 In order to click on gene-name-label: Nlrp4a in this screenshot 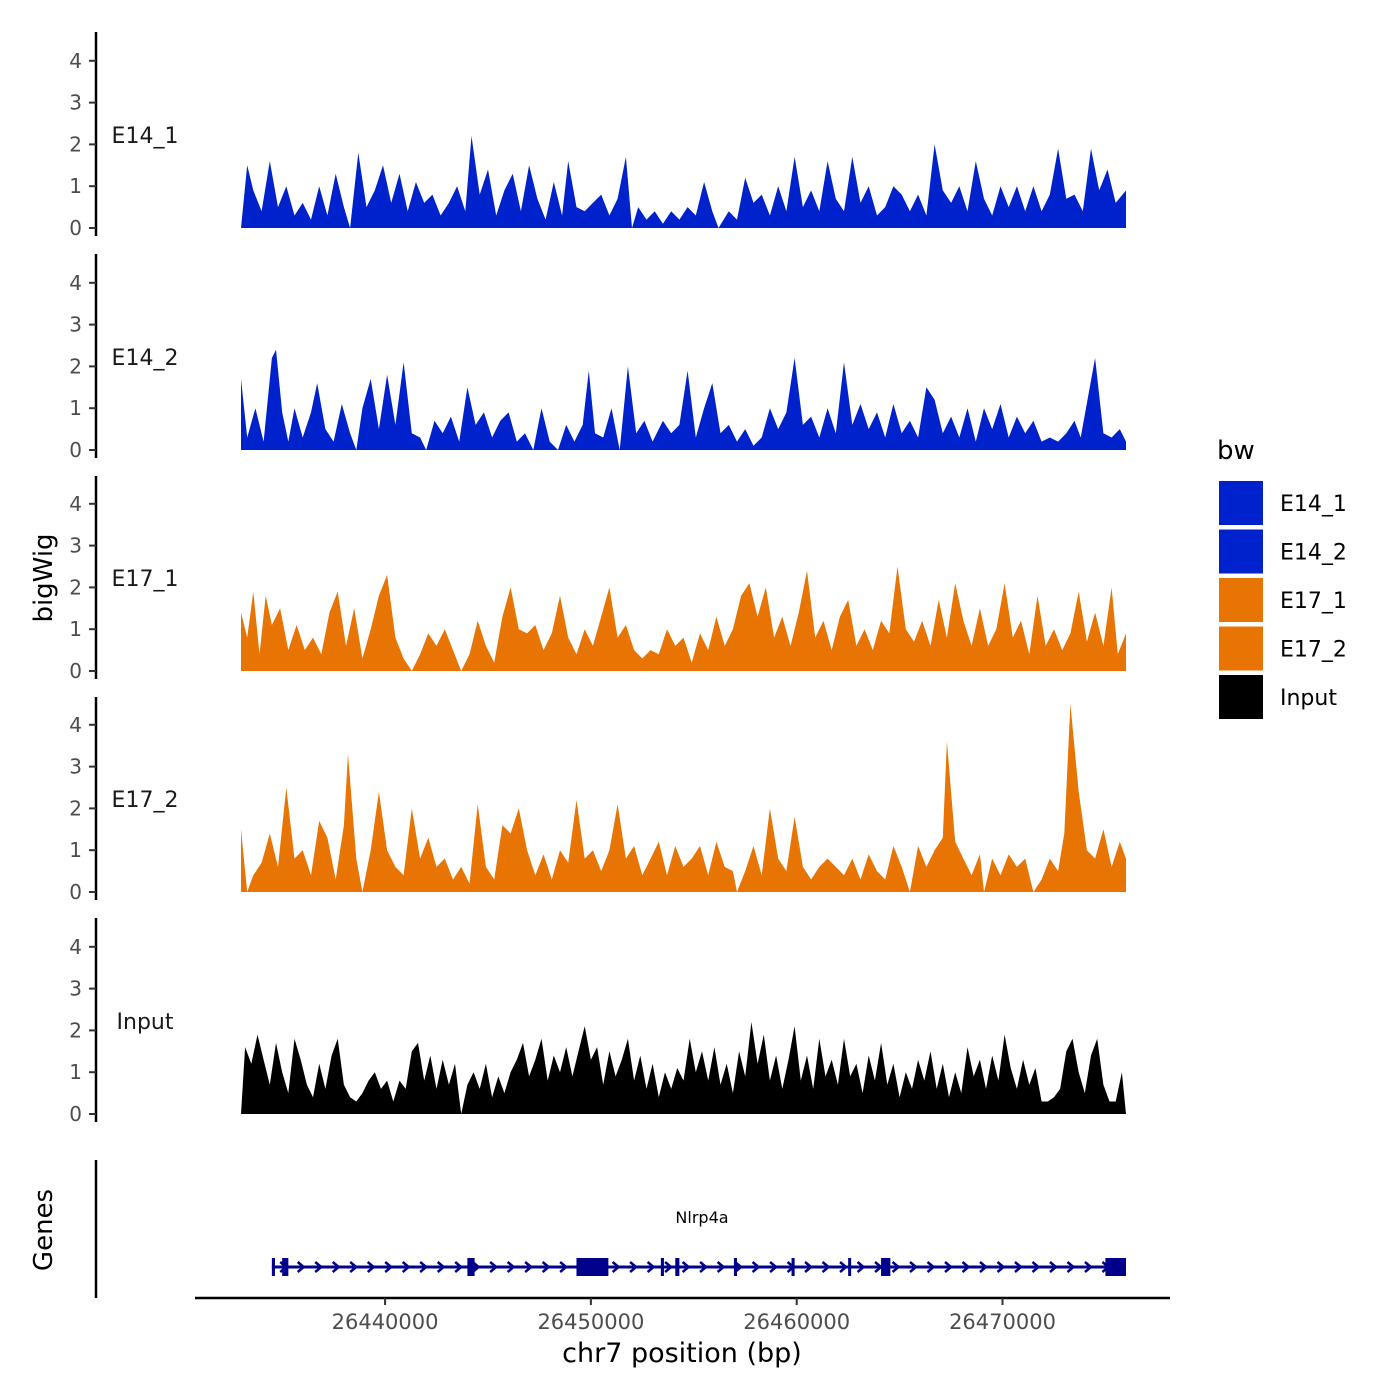, I will do `click(701, 1217)`.